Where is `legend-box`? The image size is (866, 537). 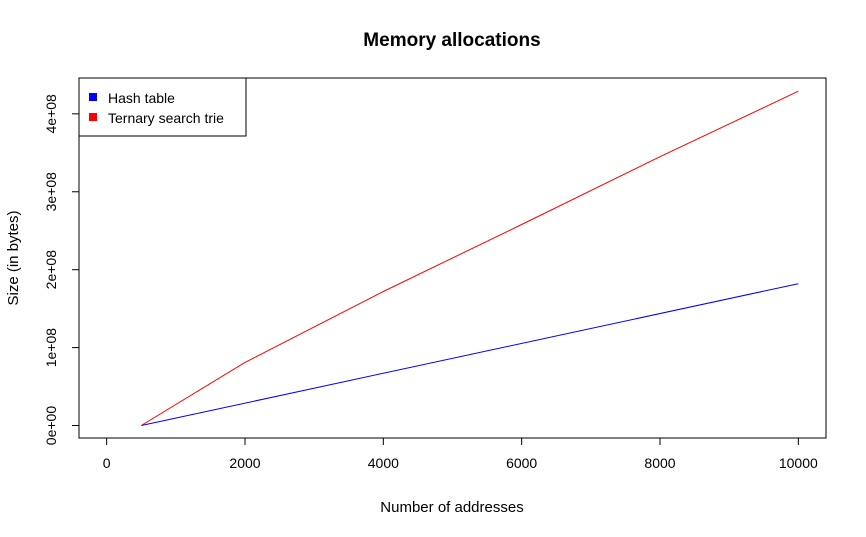 legend-box is located at coordinates (162, 107).